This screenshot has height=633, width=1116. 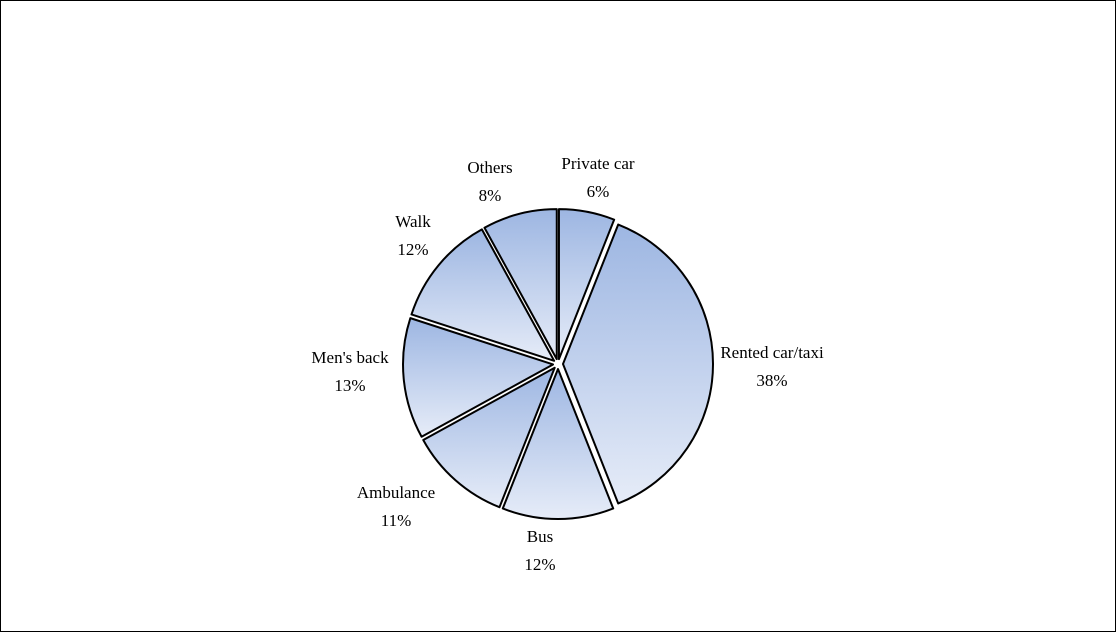 I want to click on slice-category-label: Ambulance, so click(x=396, y=492).